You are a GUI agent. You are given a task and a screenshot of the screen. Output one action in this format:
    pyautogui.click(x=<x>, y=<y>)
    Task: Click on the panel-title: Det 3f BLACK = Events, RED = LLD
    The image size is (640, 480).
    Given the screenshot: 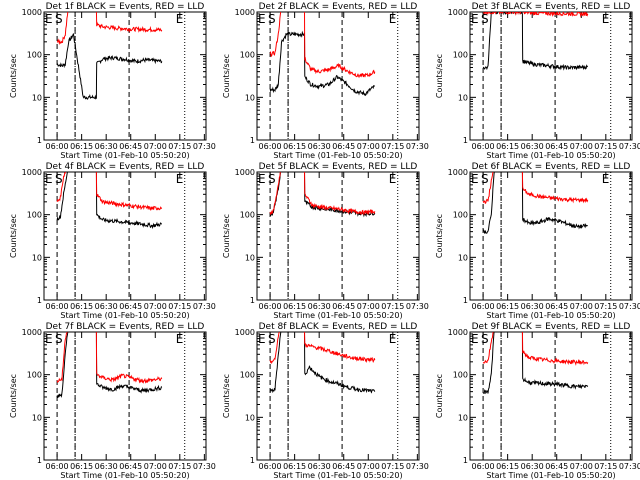 What is the action you would take?
    pyautogui.click(x=551, y=7)
    